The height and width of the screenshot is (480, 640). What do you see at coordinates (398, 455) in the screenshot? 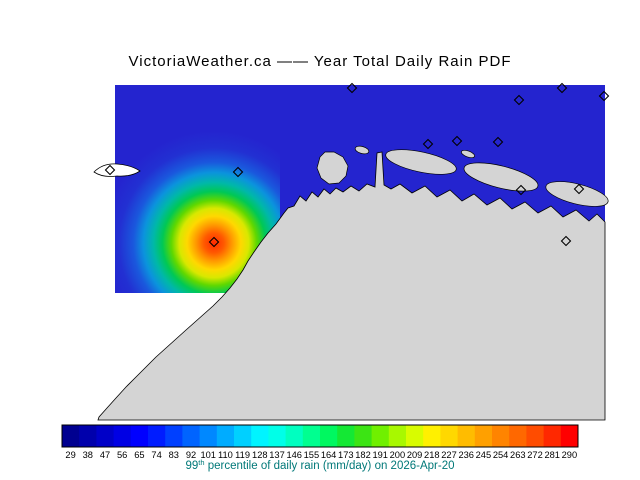
I see `colorbar-tick: 200` at bounding box center [398, 455].